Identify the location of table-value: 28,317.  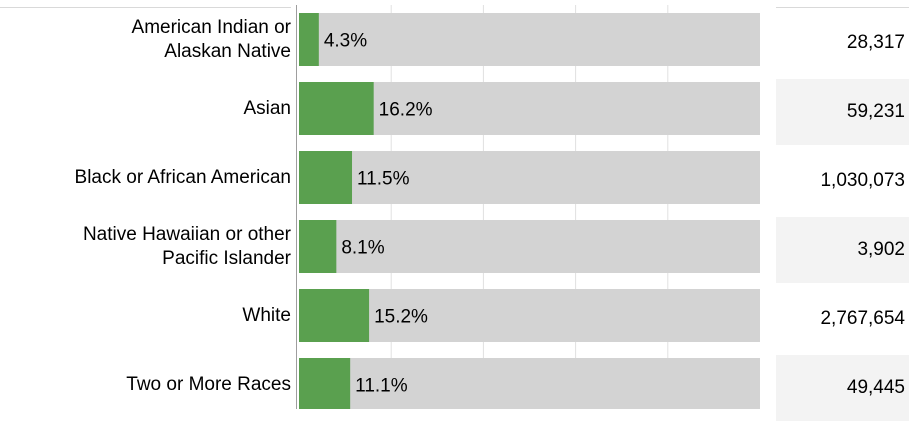
(875, 42).